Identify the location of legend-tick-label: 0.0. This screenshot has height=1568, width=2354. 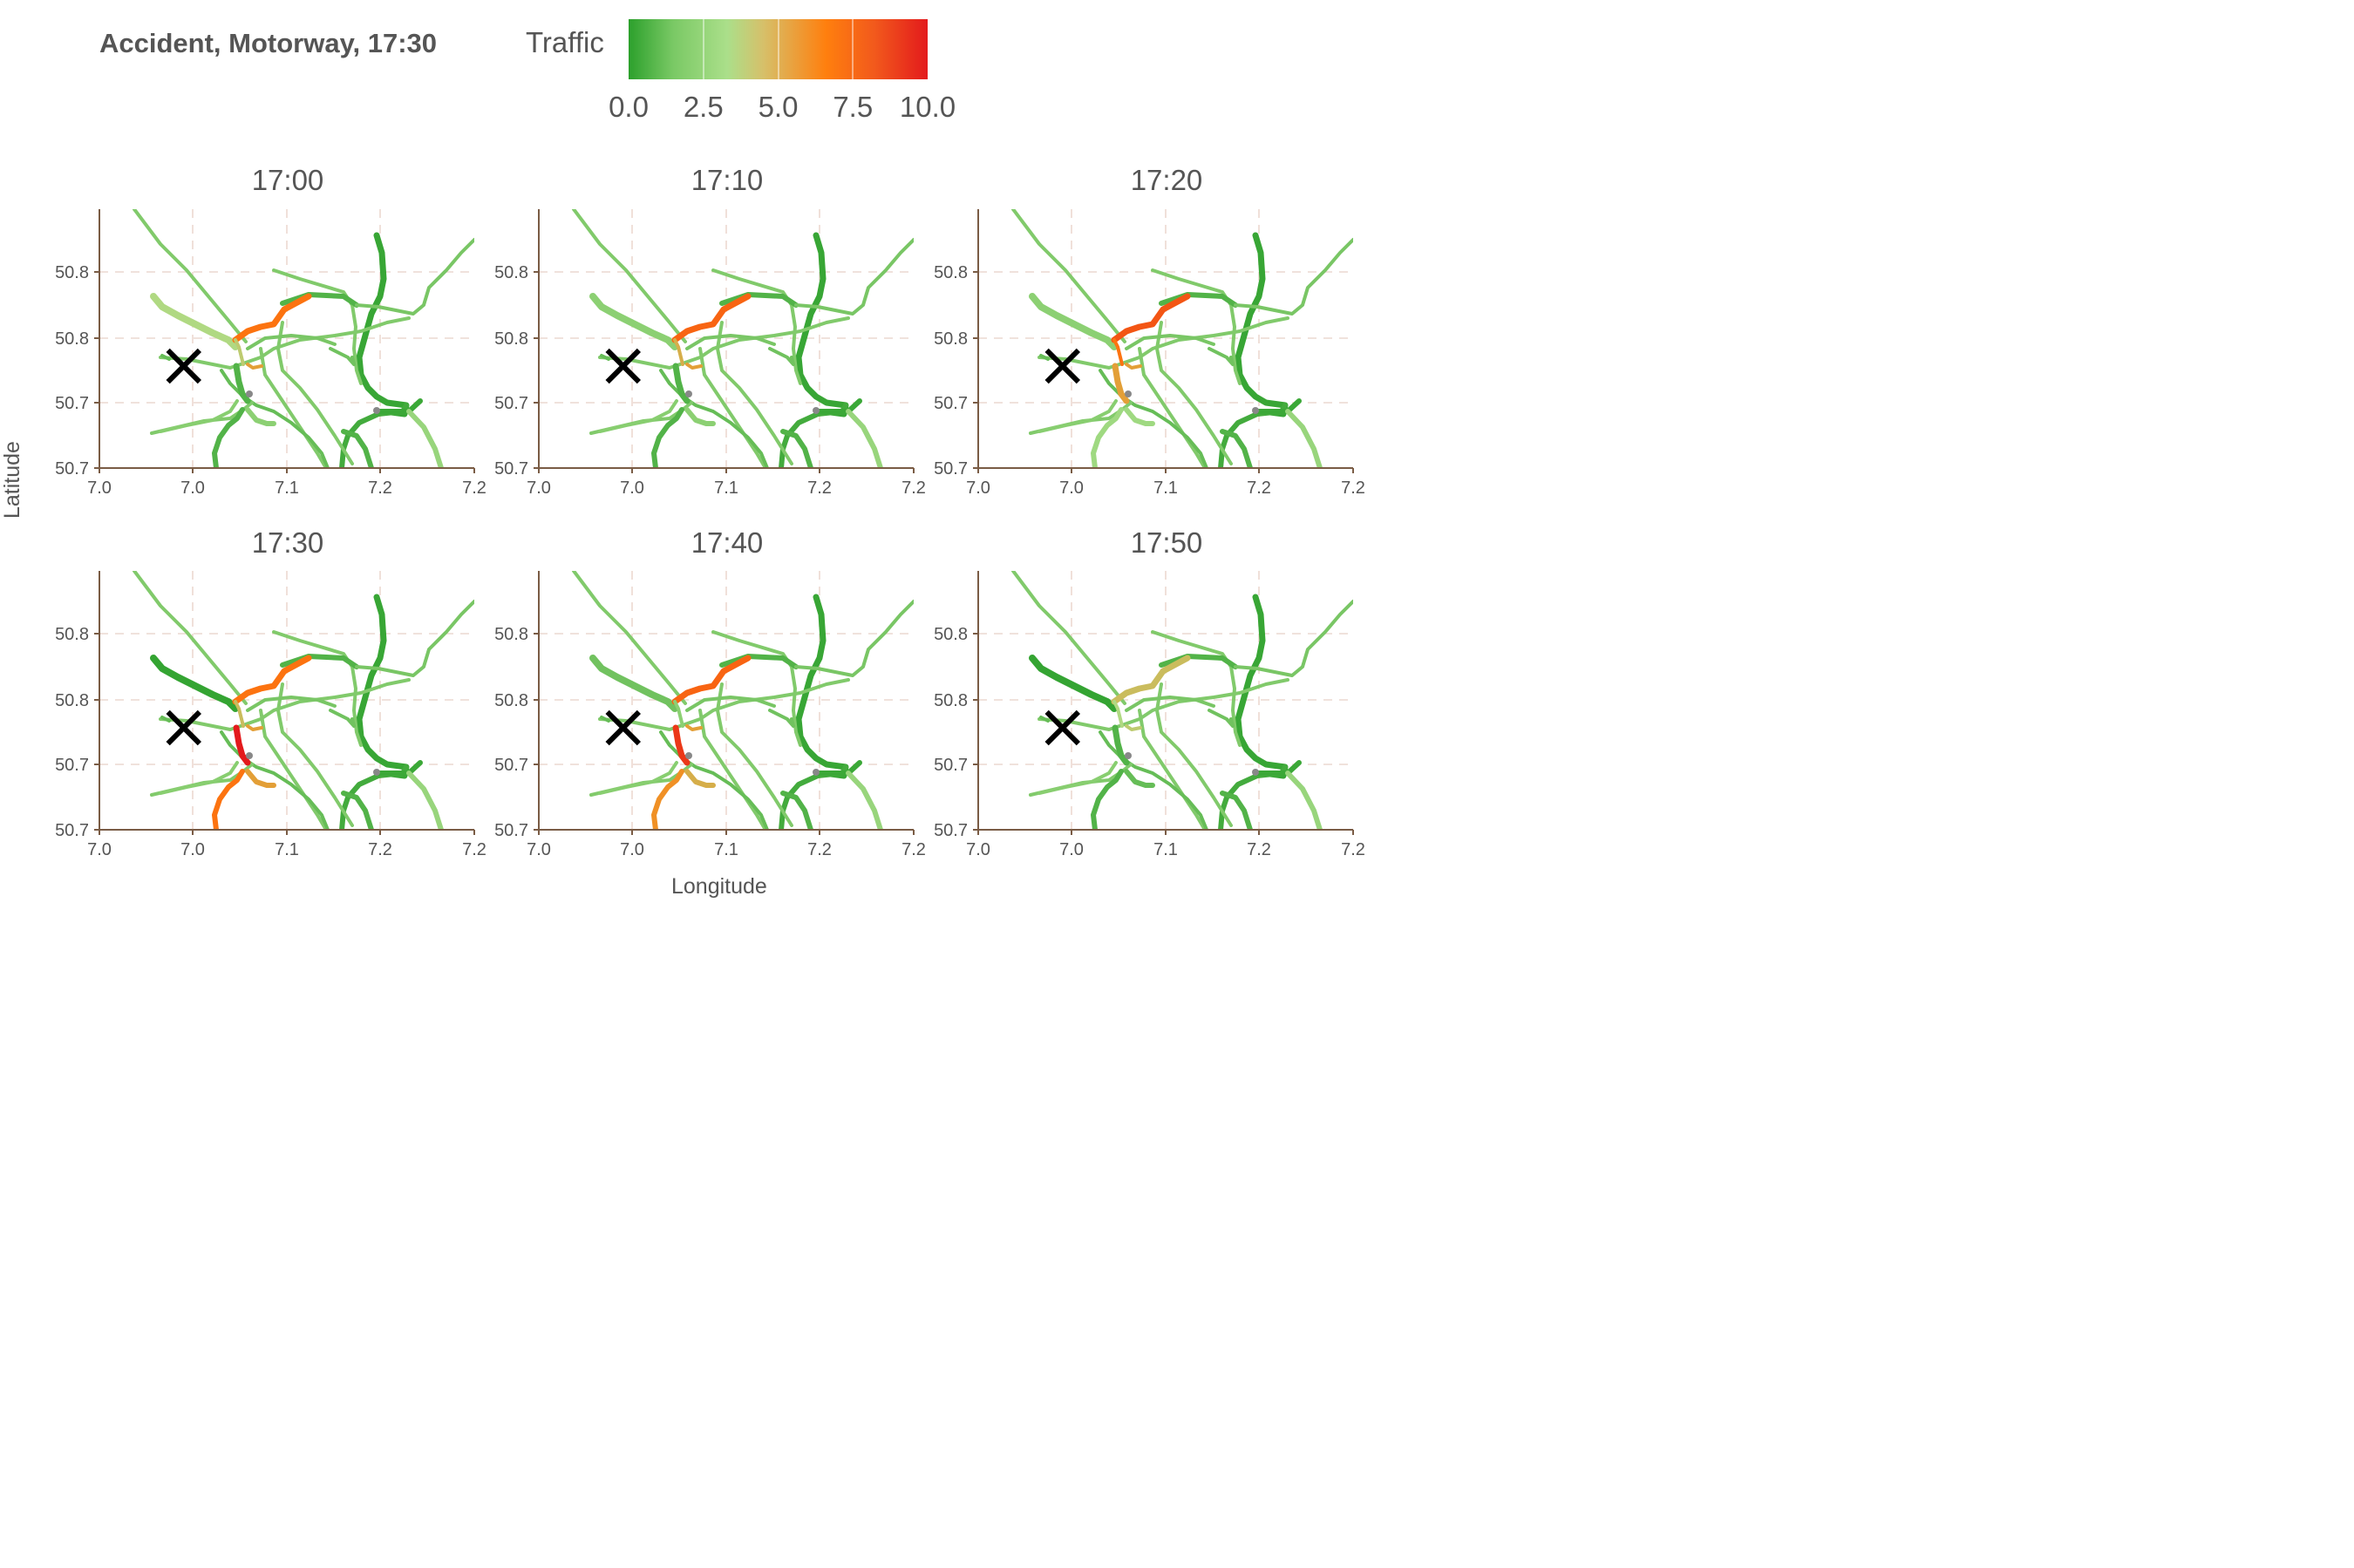
(629, 107).